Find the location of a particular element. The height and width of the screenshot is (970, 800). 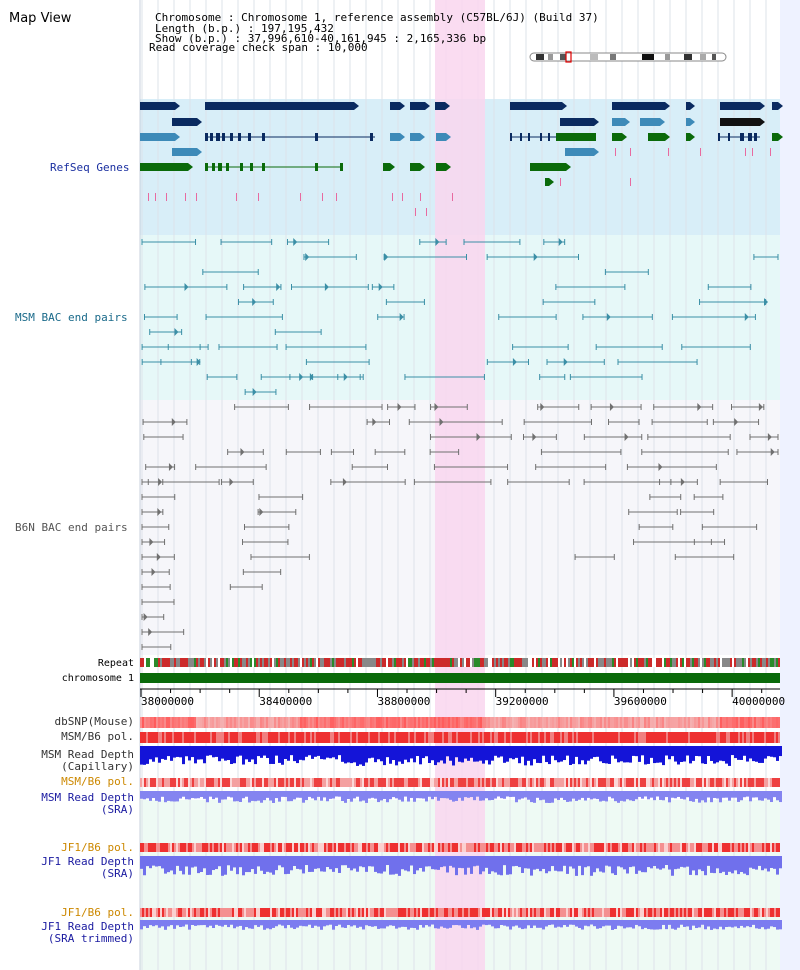

jf1-depth-sra-track is located at coordinates (461, 866).